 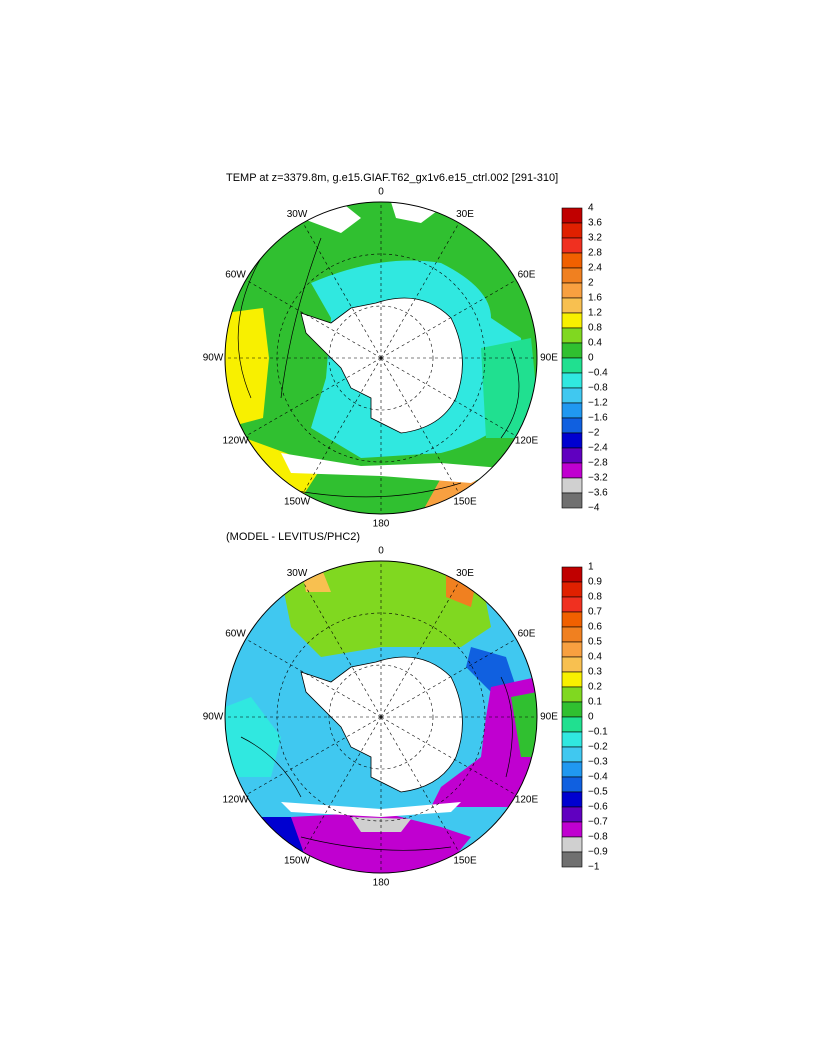 I want to click on colorbar-label: 1.6, so click(x=595, y=298).